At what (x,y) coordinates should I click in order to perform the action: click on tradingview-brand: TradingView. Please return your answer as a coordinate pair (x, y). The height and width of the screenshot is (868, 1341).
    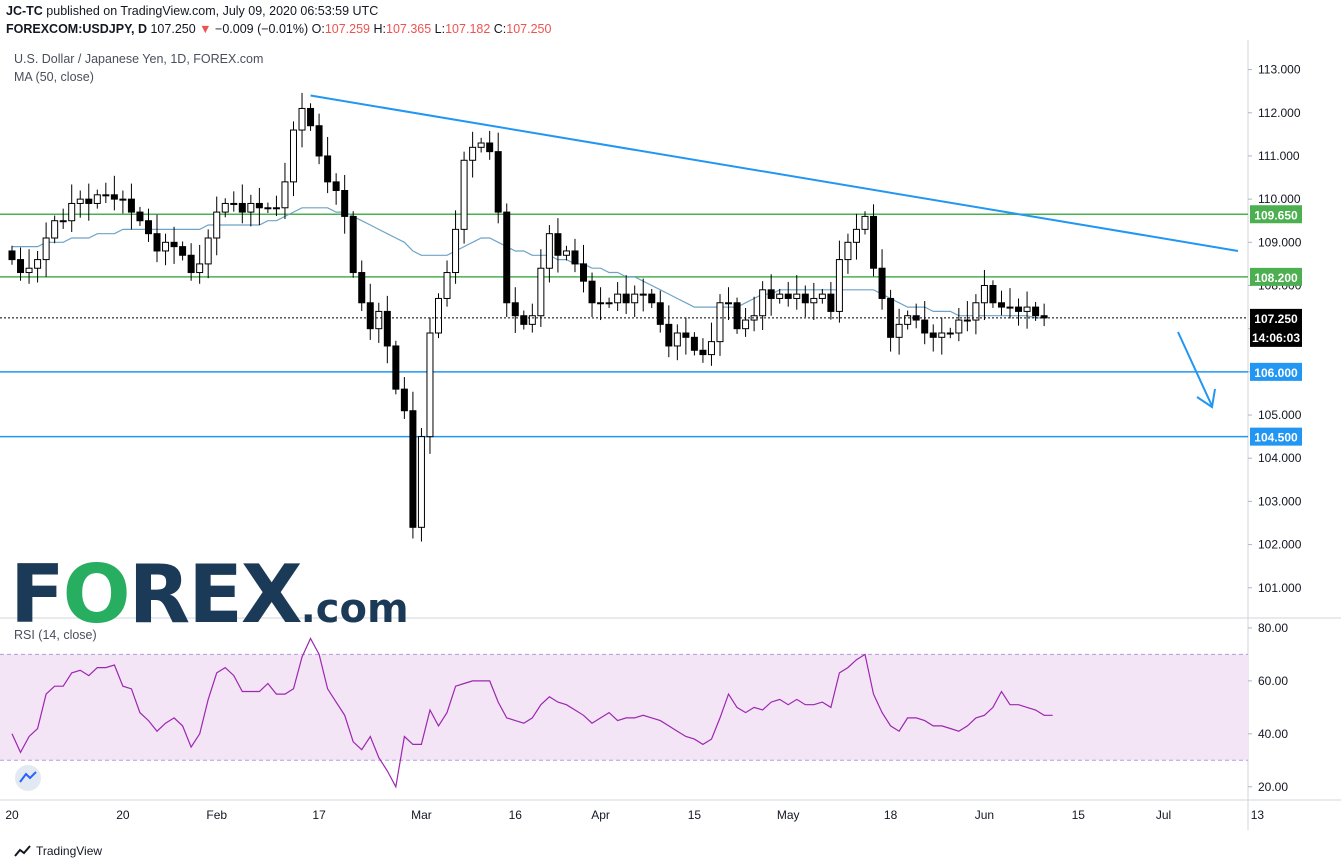
    Looking at the image, I should click on (58, 851).